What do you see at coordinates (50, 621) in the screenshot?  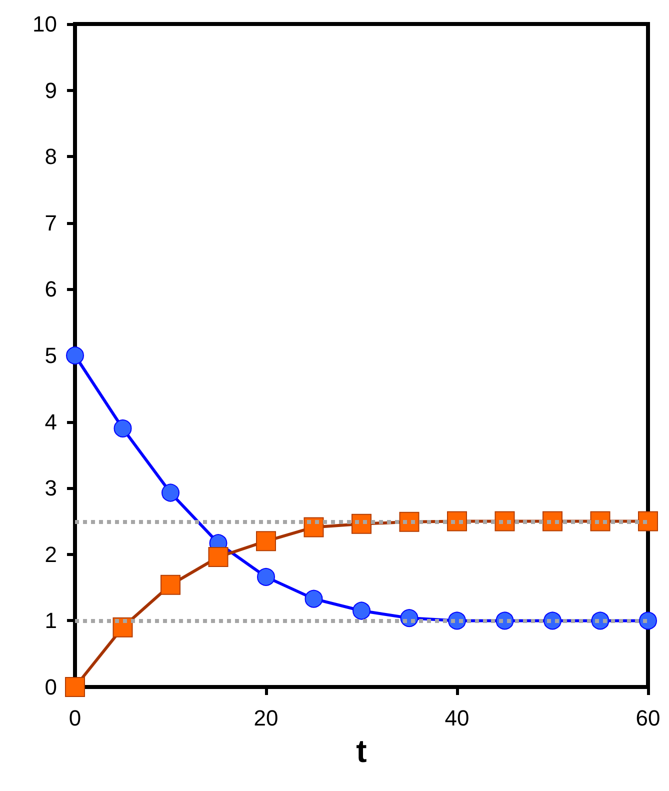 I see `y-tick-label: 1` at bounding box center [50, 621].